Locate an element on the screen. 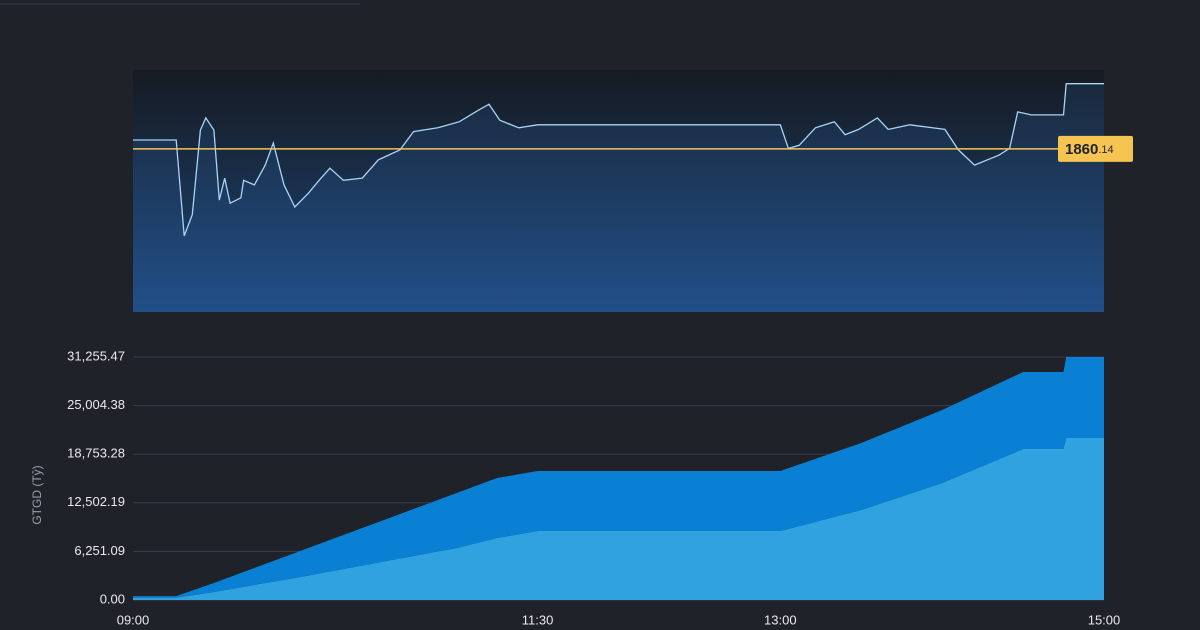 The height and width of the screenshot is (630, 1200). y-axis-label: GTGD (Tỷ) is located at coordinates (37, 494).